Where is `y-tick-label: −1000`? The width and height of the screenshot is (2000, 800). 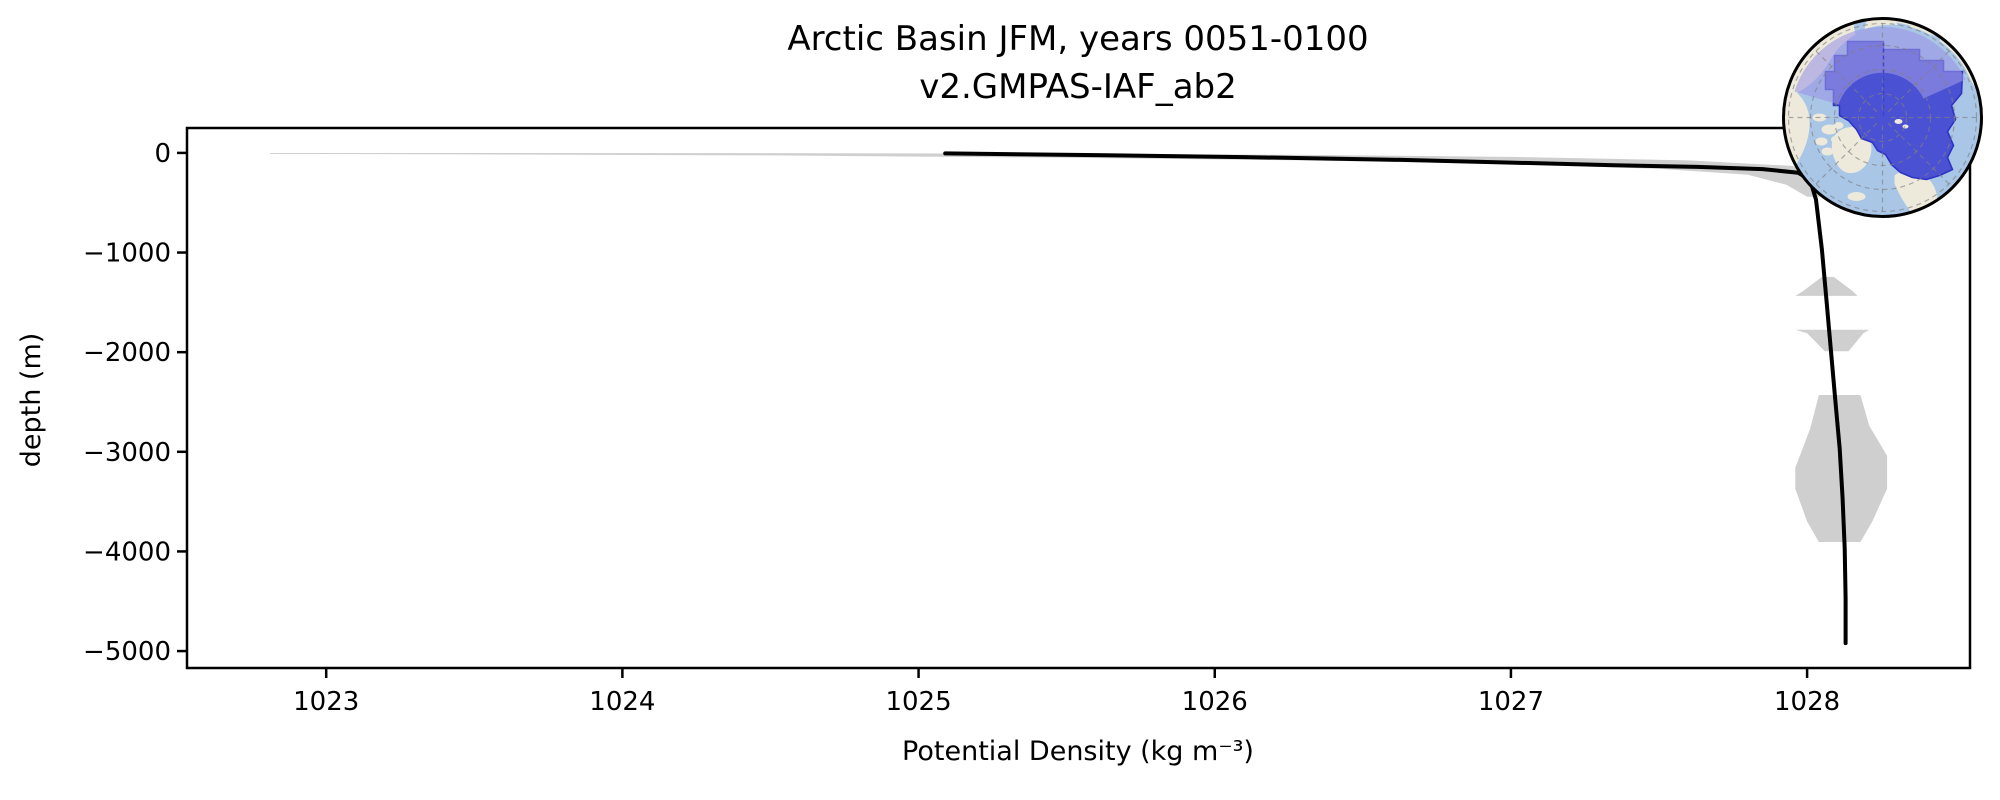 y-tick-label: −1000 is located at coordinates (127, 254).